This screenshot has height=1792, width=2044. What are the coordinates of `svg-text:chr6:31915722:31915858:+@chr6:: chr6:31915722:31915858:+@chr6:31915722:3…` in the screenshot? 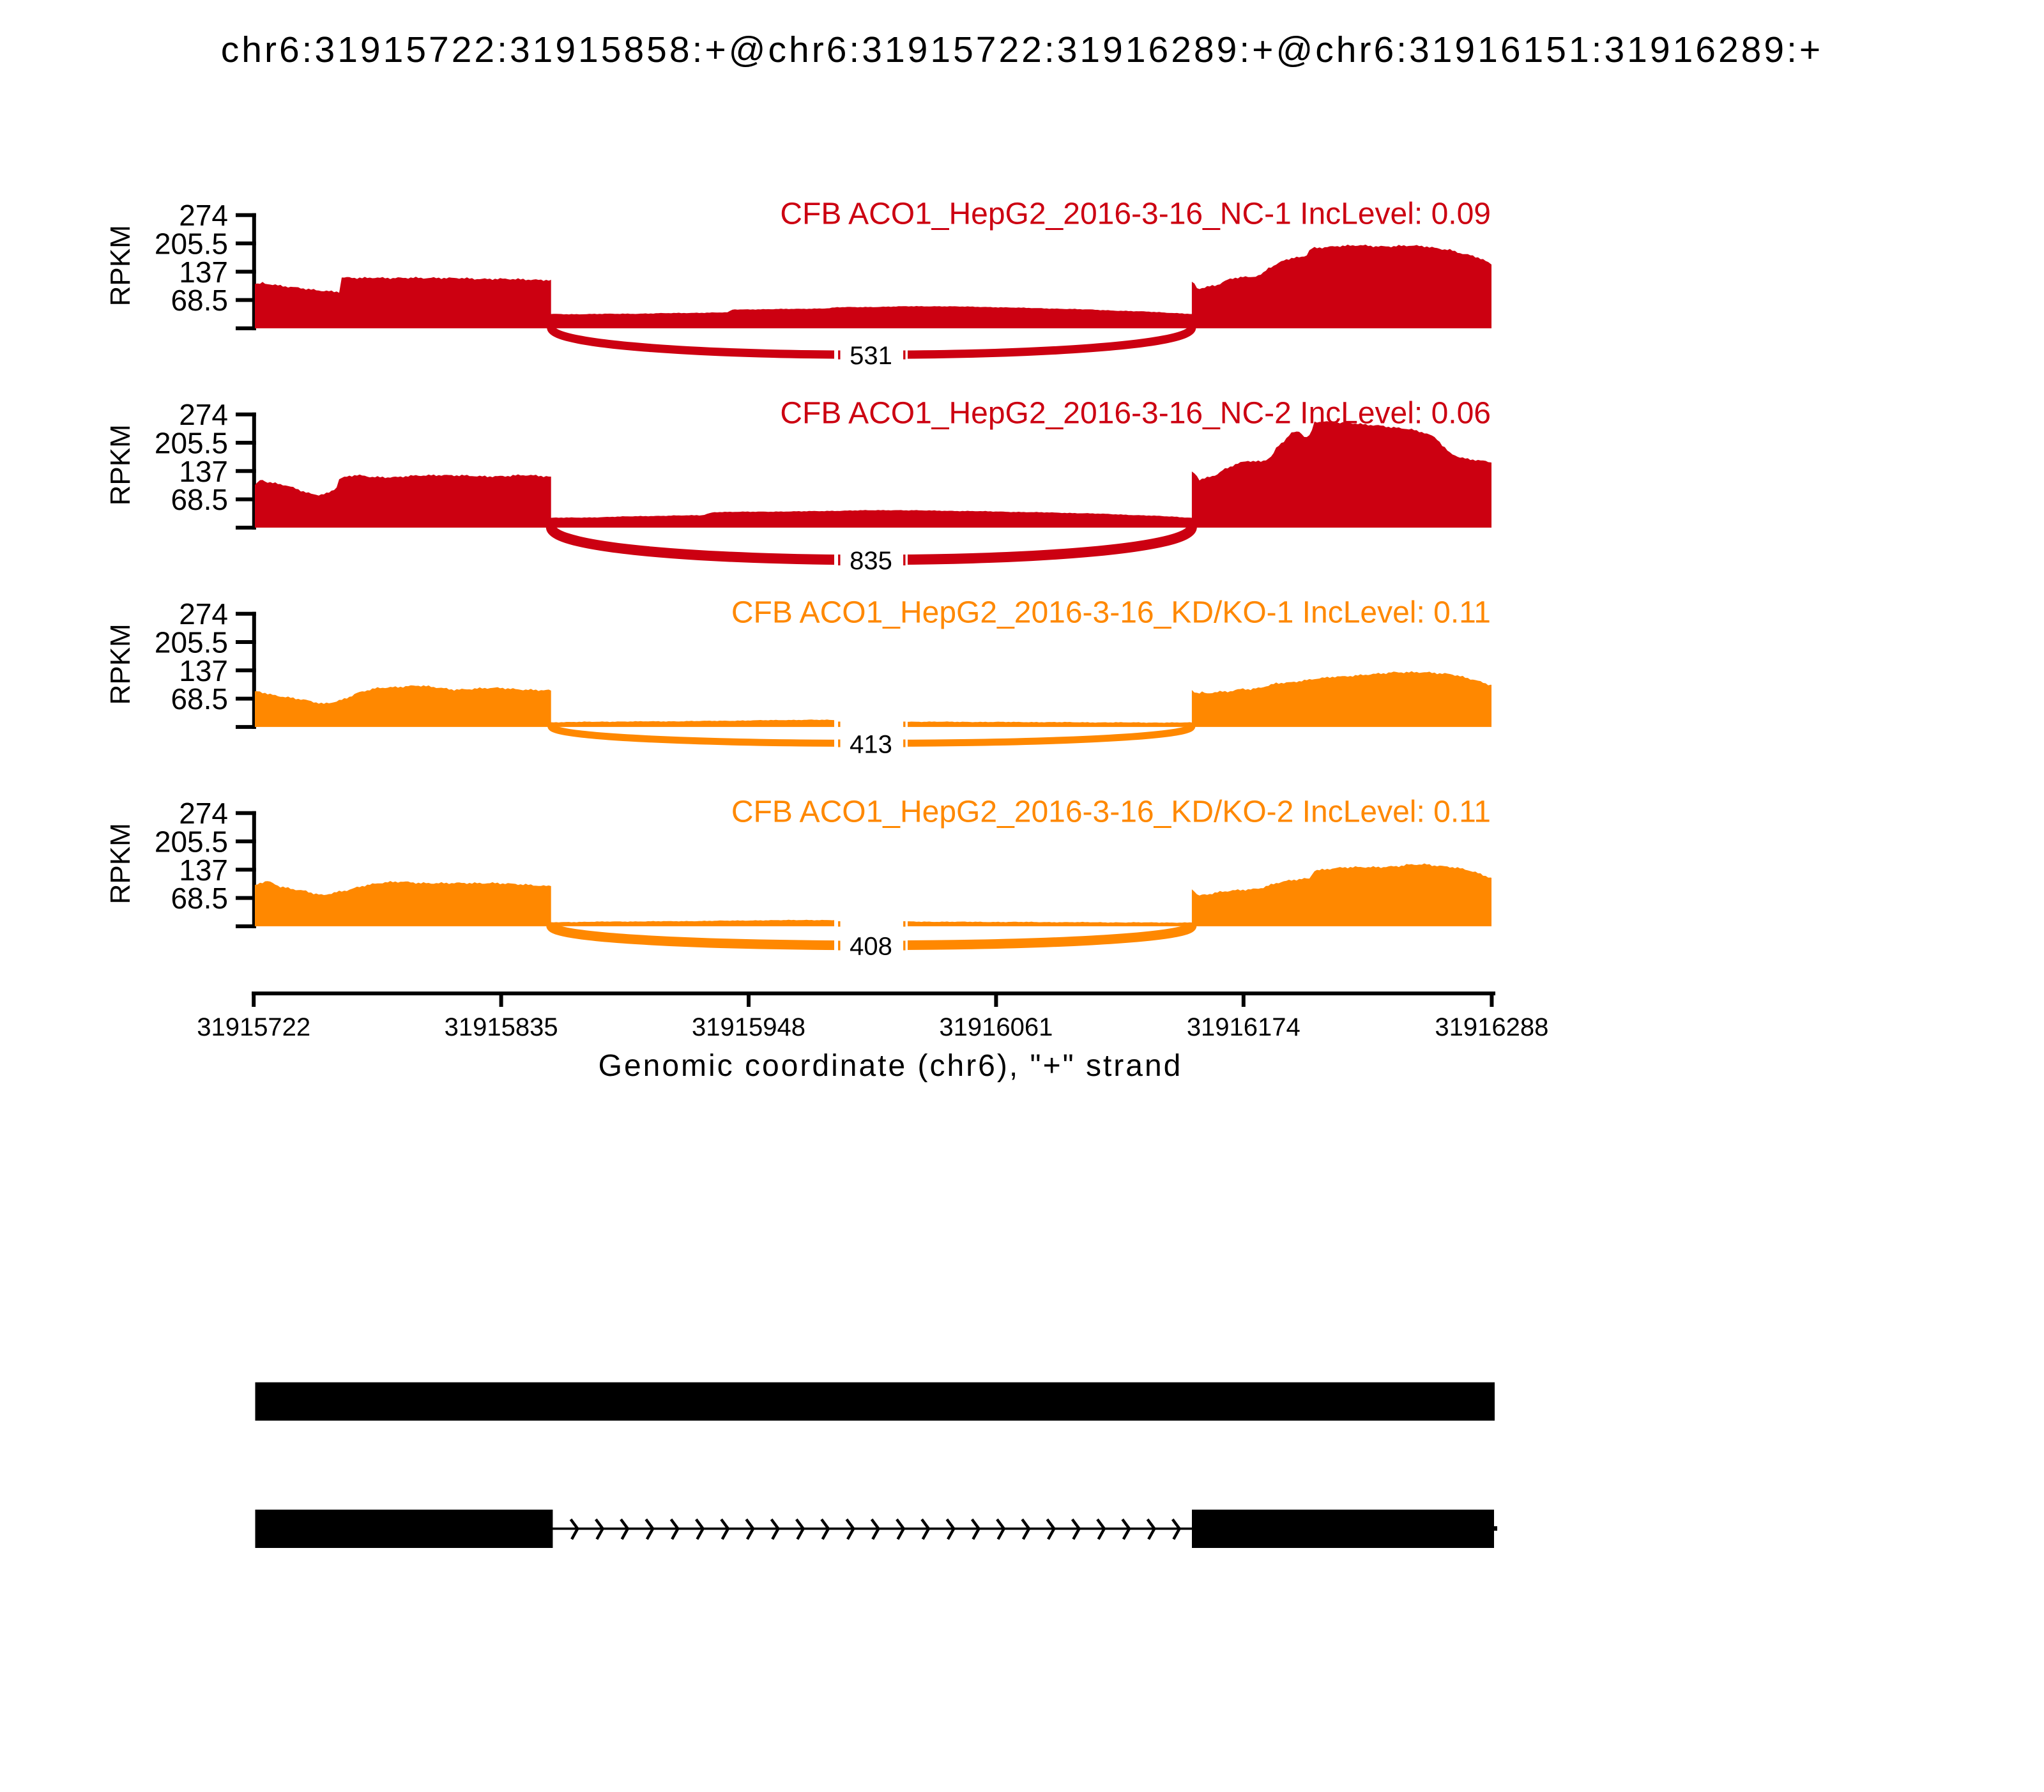 It's located at (1022, 50).